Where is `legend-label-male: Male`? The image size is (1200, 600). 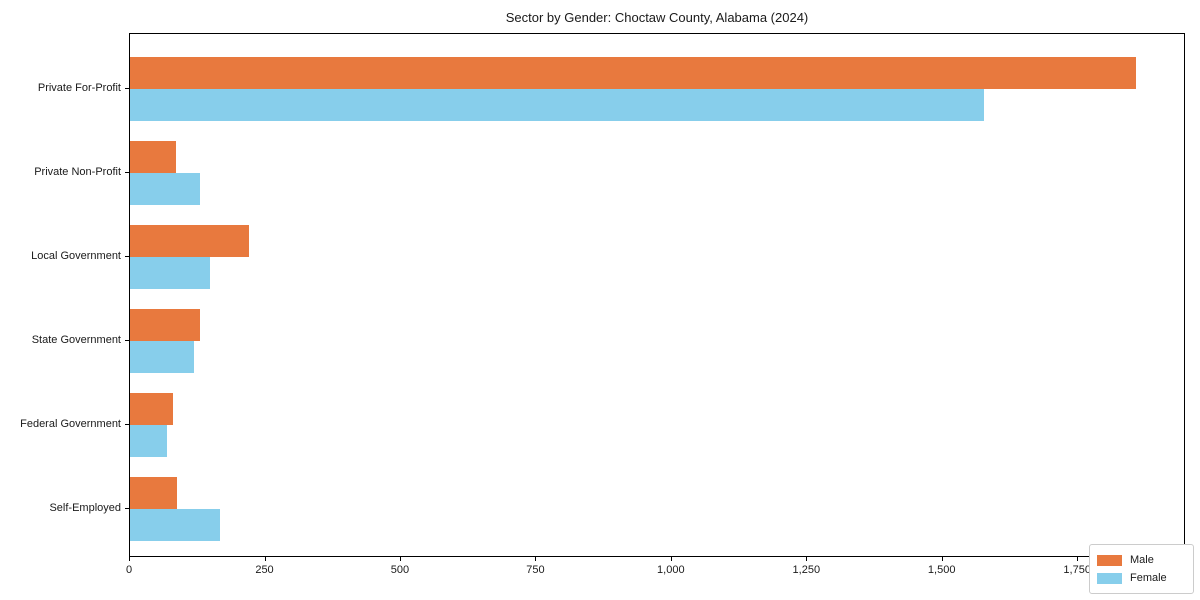 legend-label-male: Male is located at coordinates (1142, 560).